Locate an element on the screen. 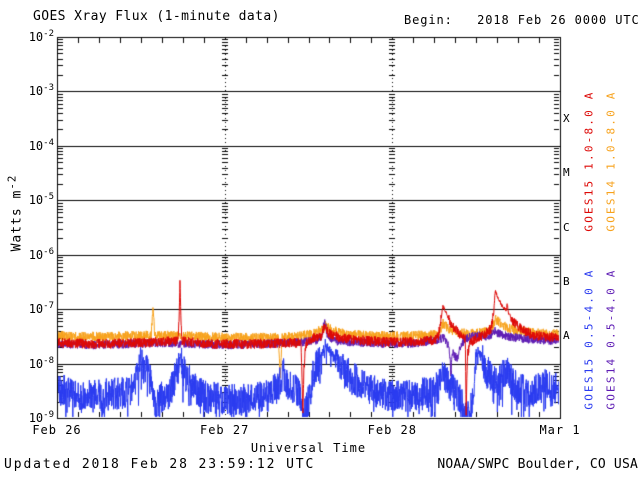 The height and width of the screenshot is (480, 640). y-tick-label: 10⁻⁵ is located at coordinates (41, 200).